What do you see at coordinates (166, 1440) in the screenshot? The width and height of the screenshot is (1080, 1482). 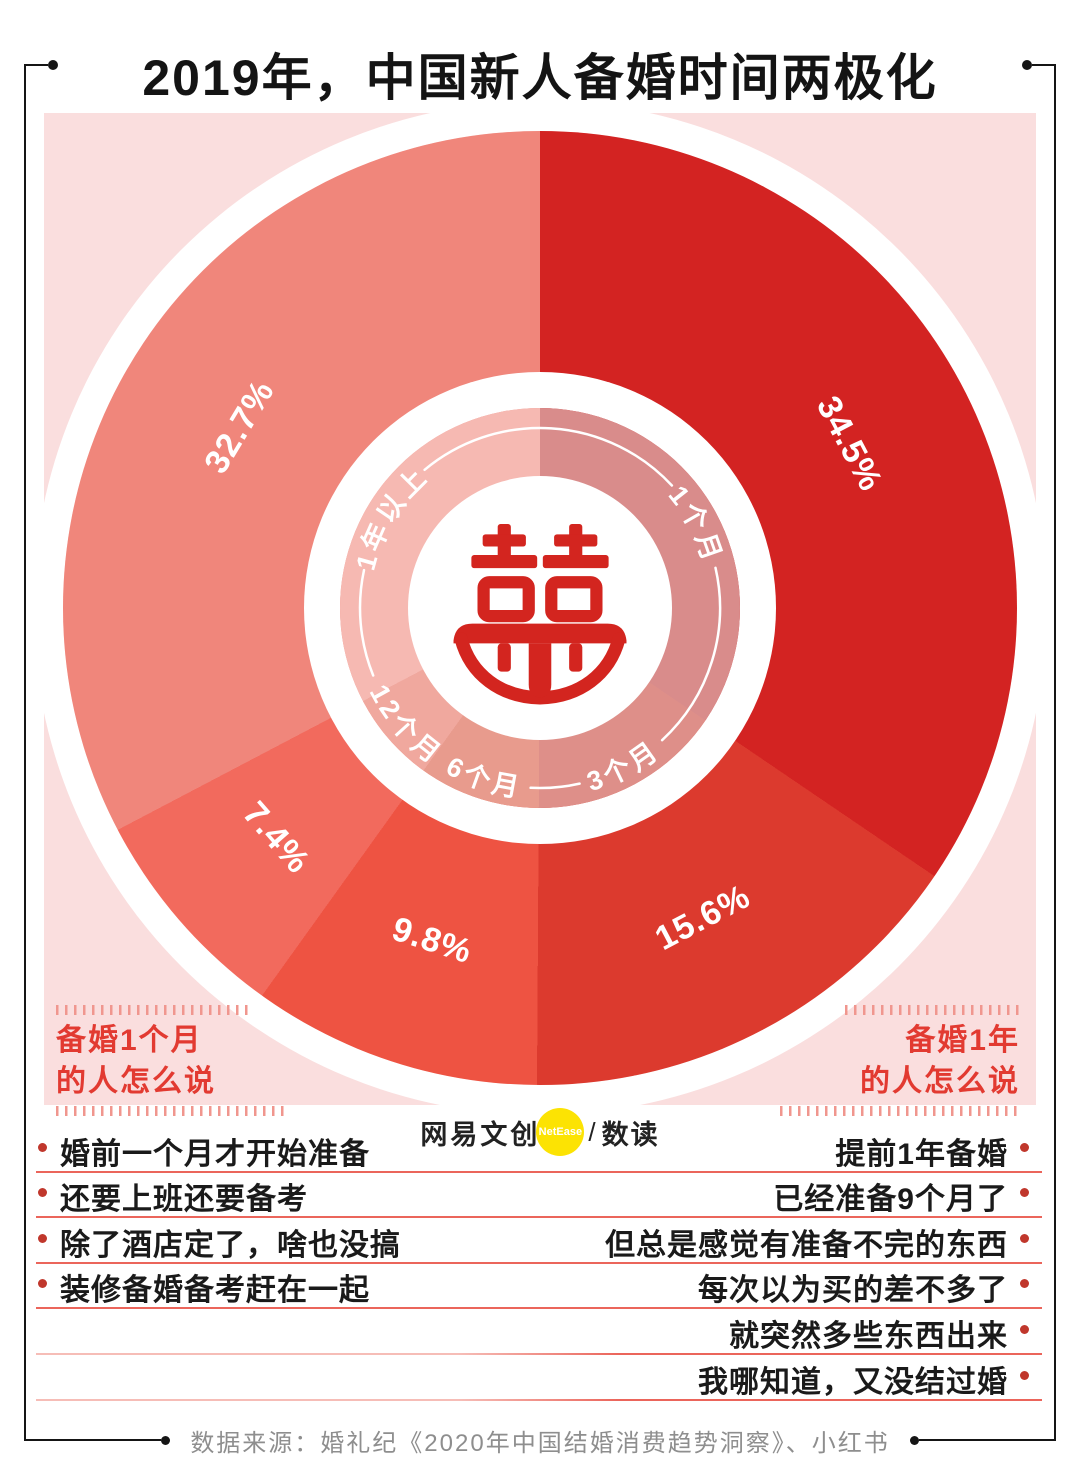 I see `footer-left-dot` at bounding box center [166, 1440].